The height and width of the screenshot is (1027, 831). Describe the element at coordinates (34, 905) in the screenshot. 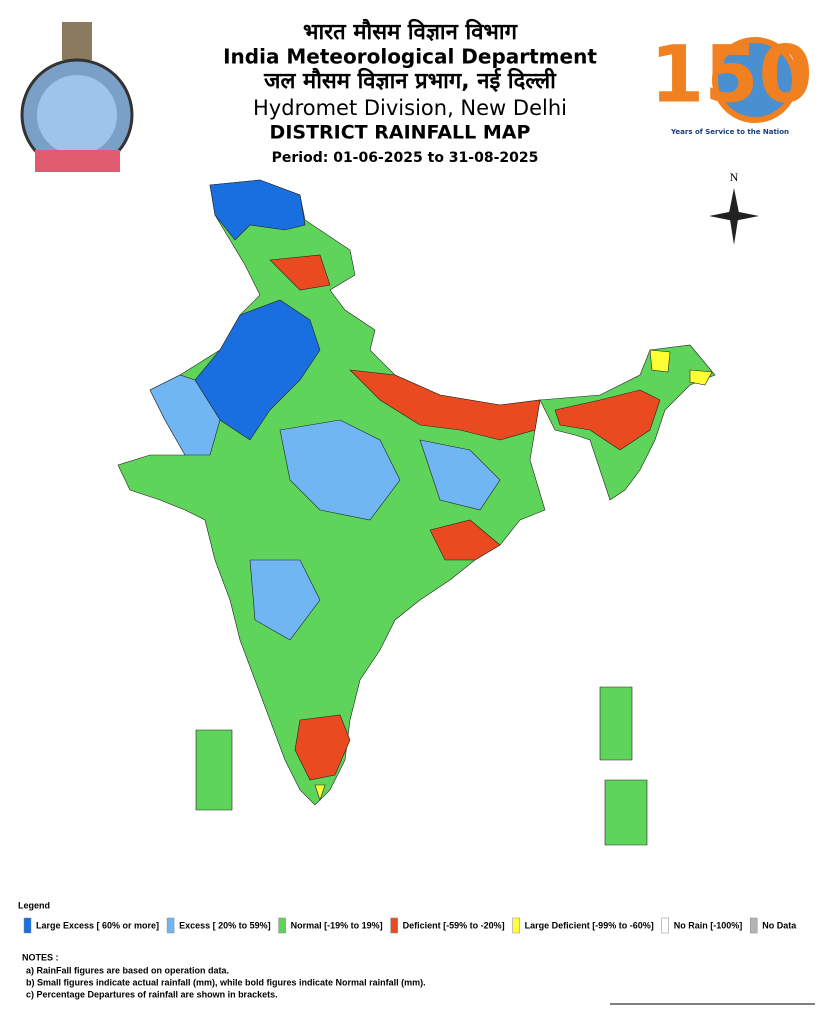

I see `legend-title: Legend` at that location.